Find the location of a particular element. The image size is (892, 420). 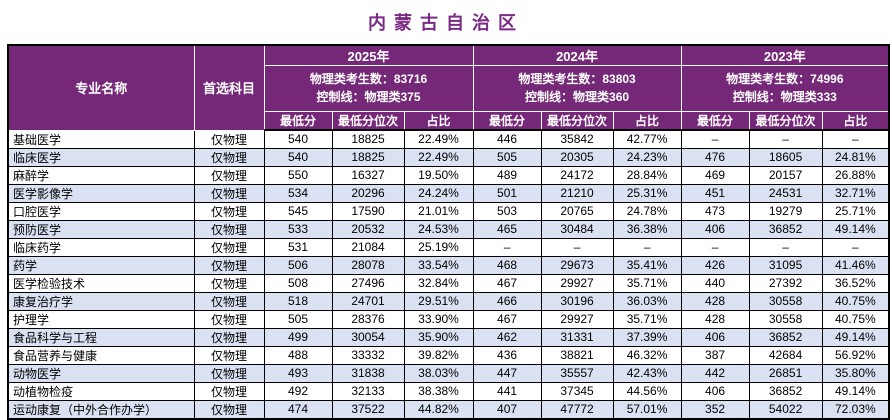

ratio-cell-2025: 25.19% is located at coordinates (438, 247).